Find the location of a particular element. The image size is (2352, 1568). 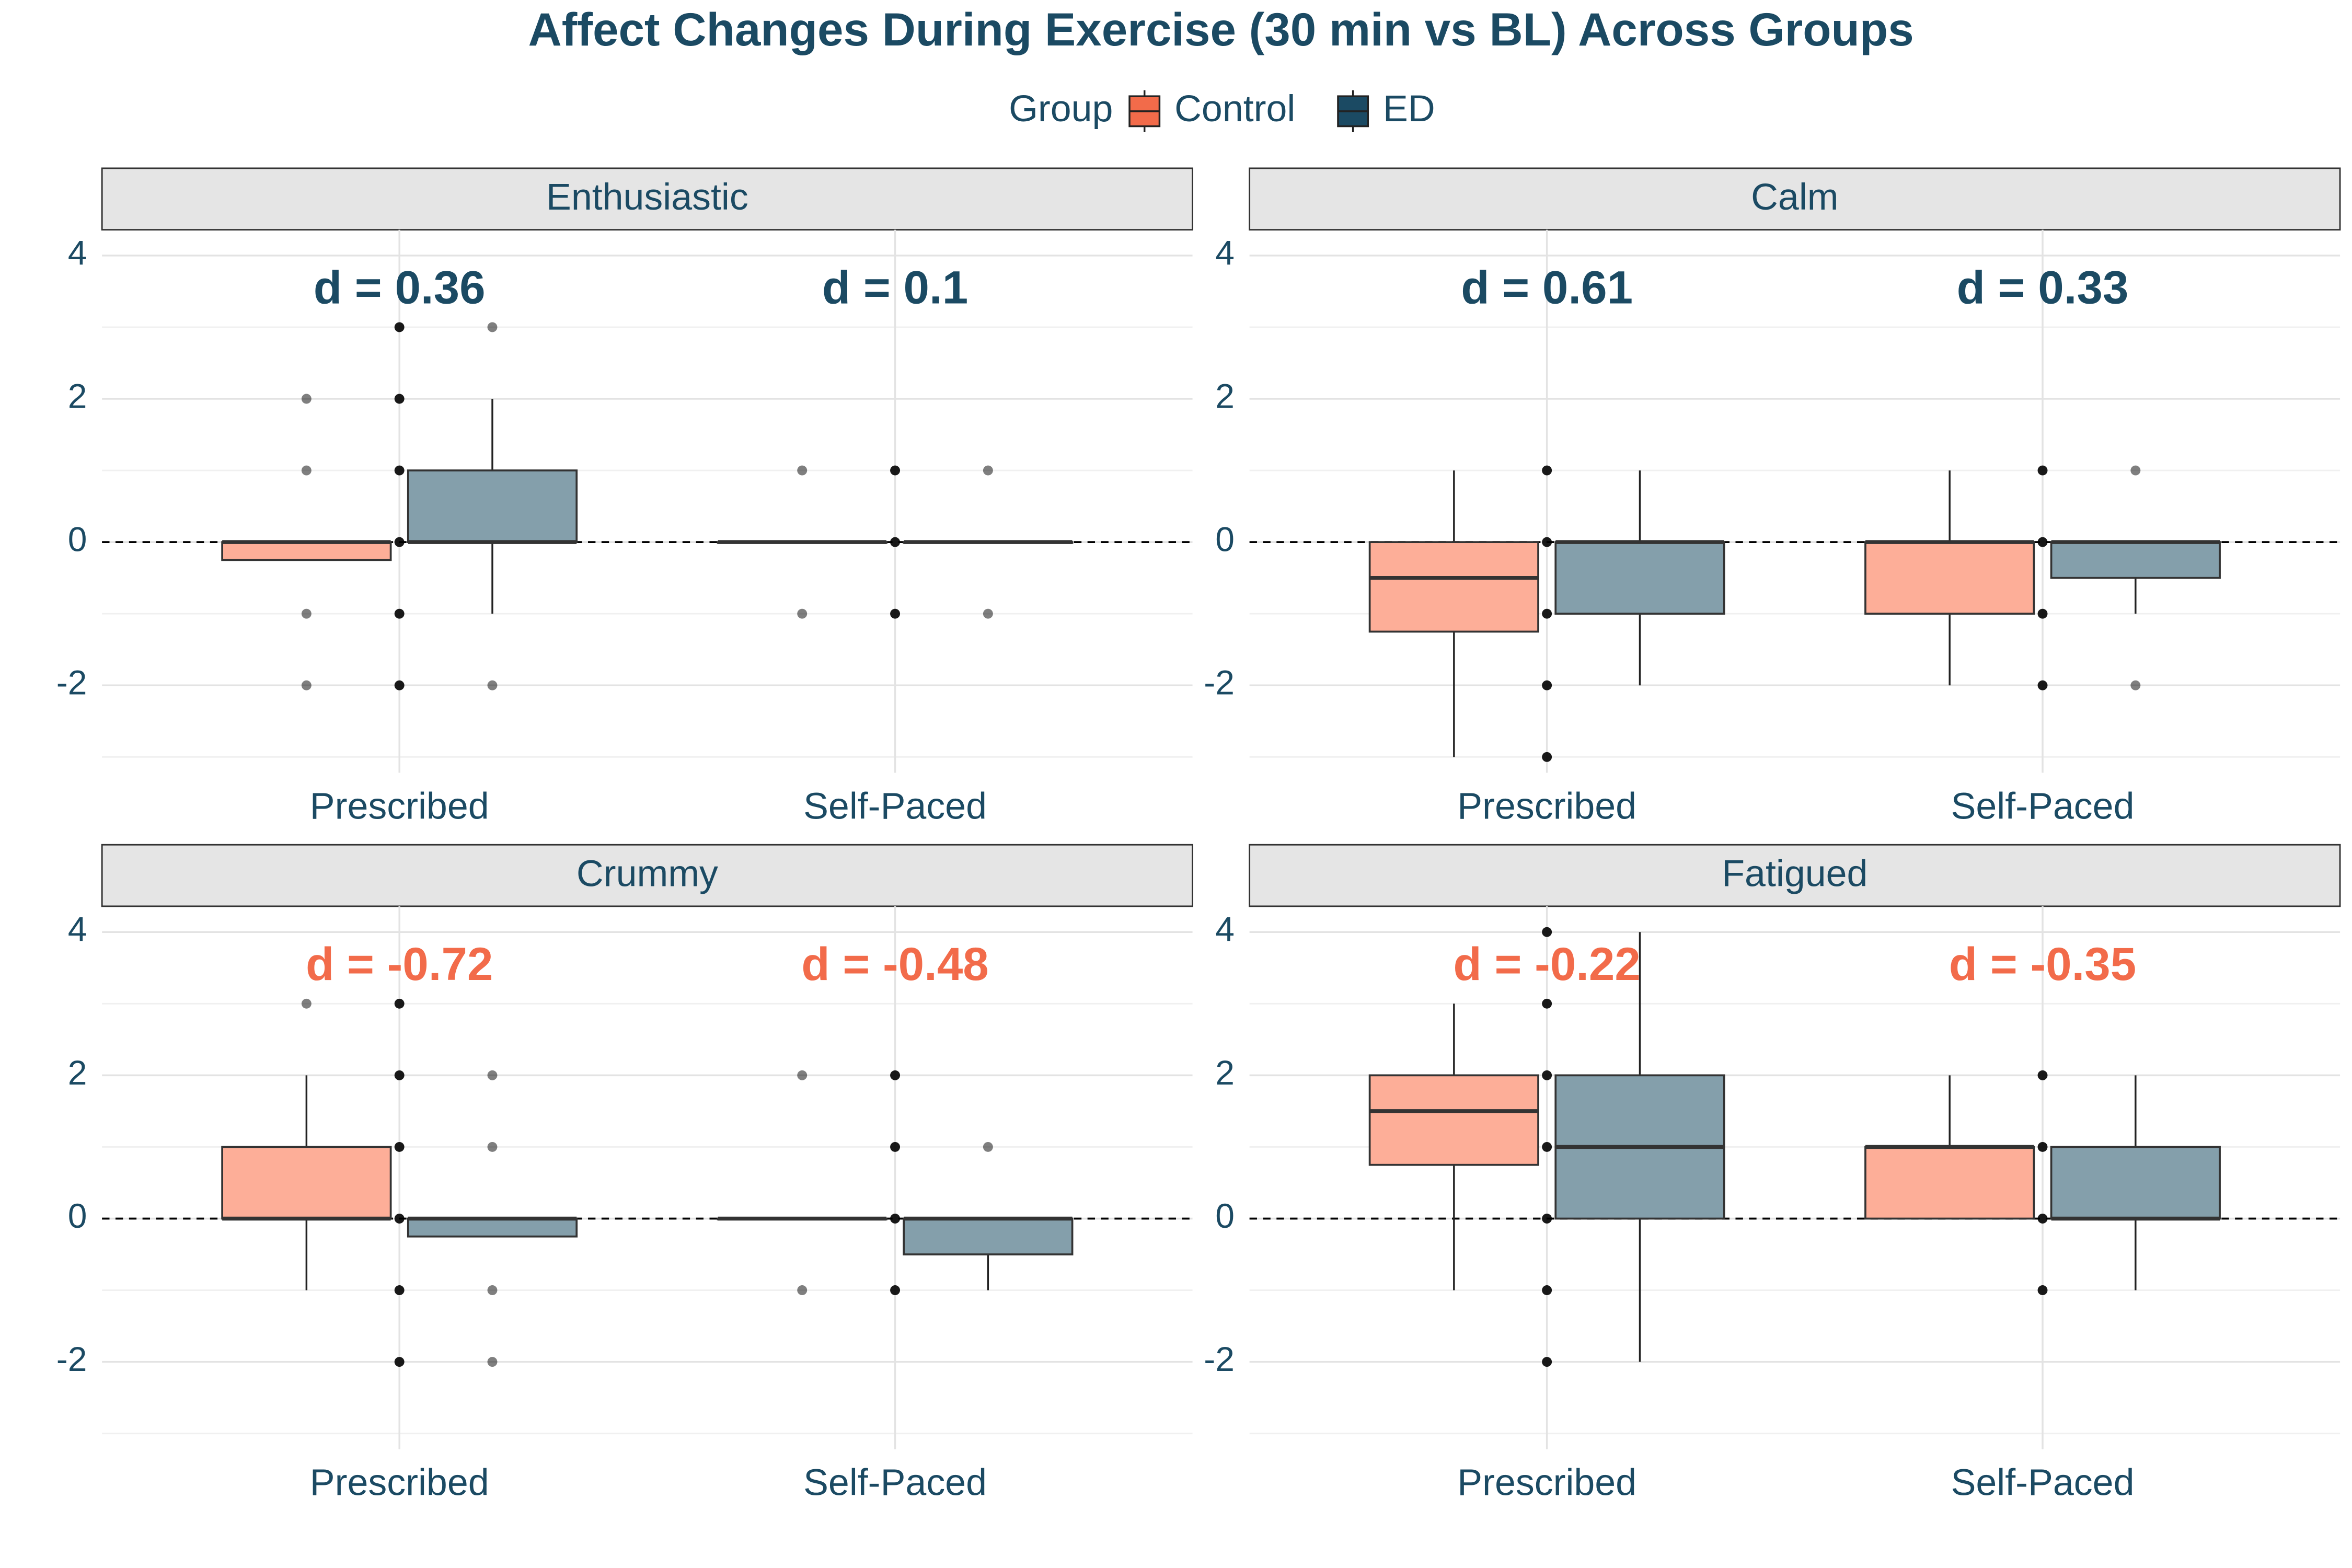

facet-title: Calm is located at coordinates (1794, 197).